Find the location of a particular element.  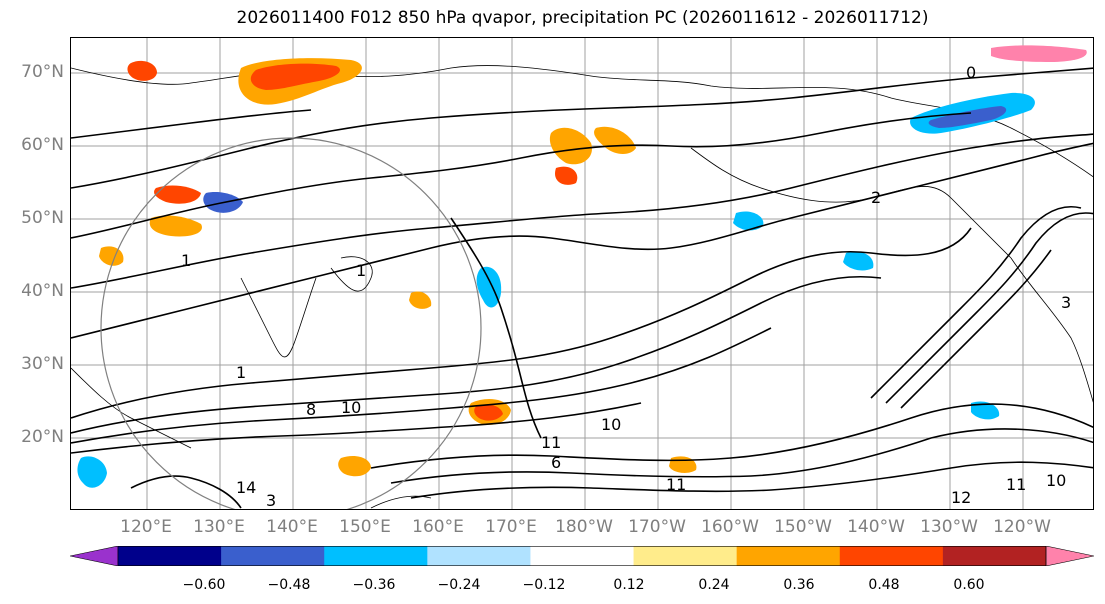

colorbar-extend-low is located at coordinates (94, 556).